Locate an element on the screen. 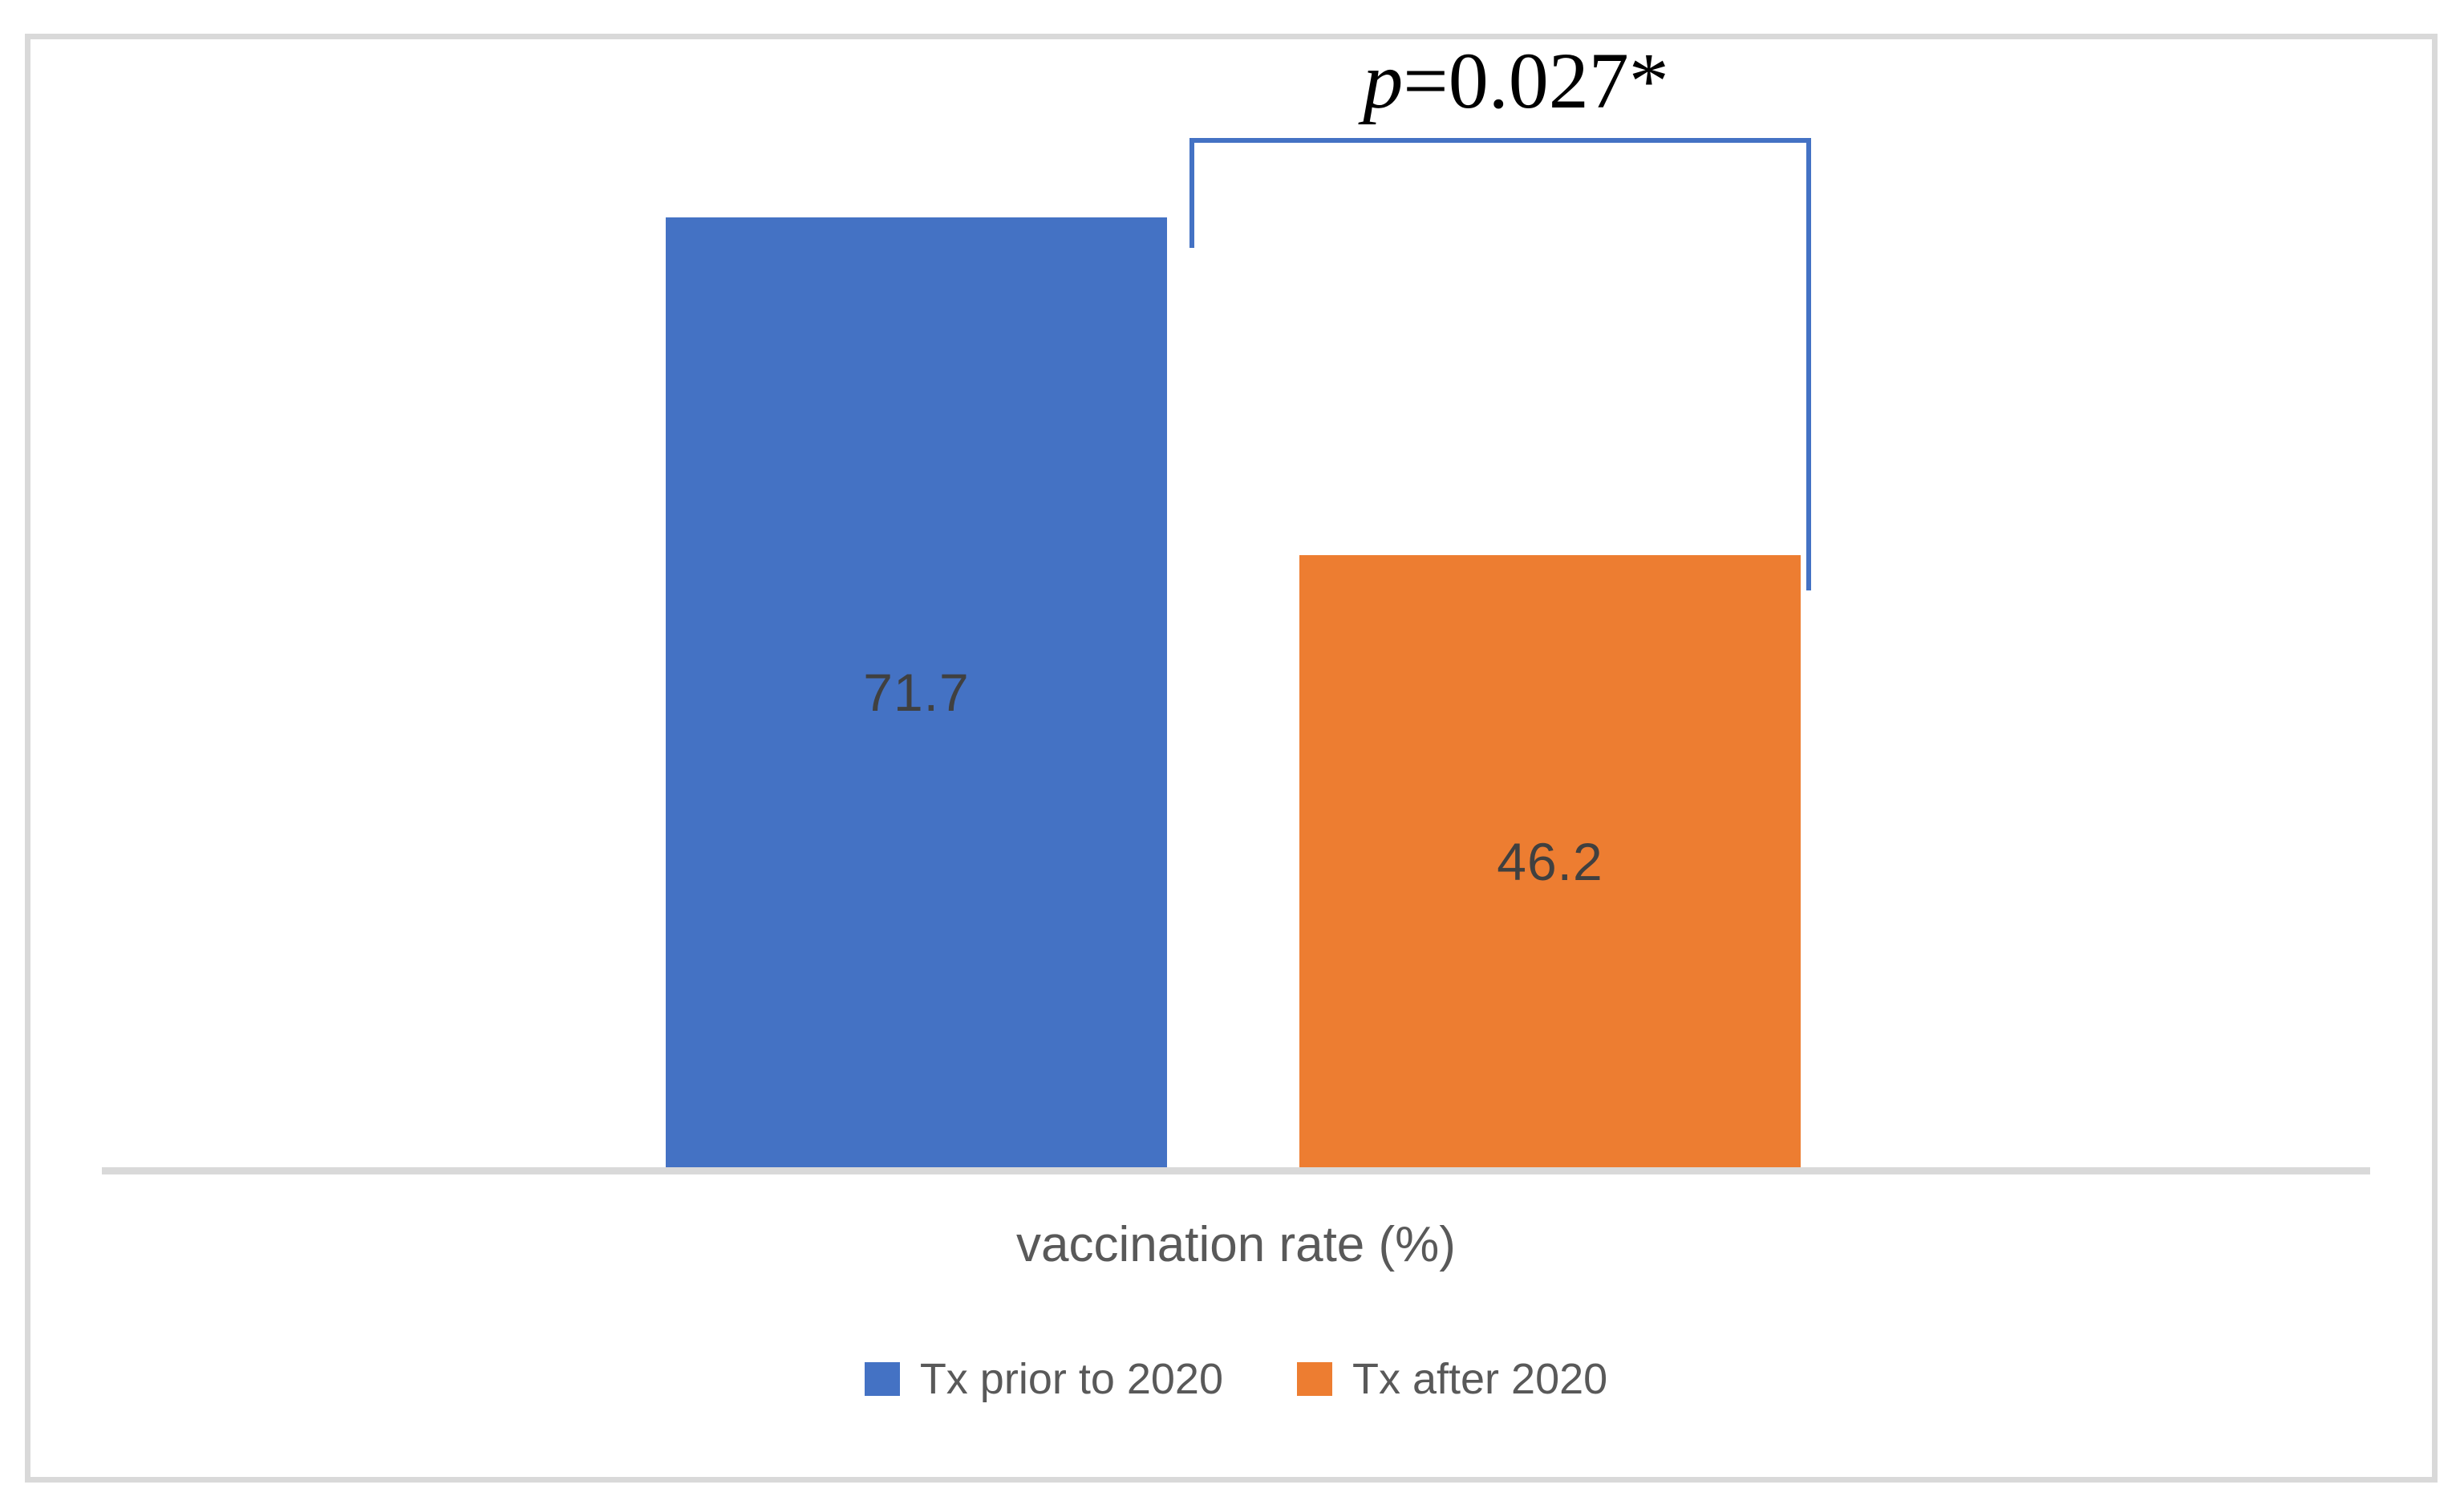 The height and width of the screenshot is (1509, 2464). legend-swatch-blue is located at coordinates (882, 1379).